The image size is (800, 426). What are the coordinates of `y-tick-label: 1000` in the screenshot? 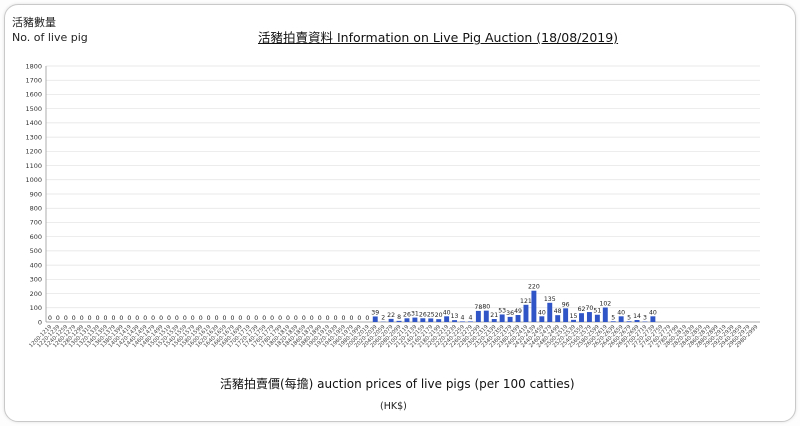 It's located at (33, 180).